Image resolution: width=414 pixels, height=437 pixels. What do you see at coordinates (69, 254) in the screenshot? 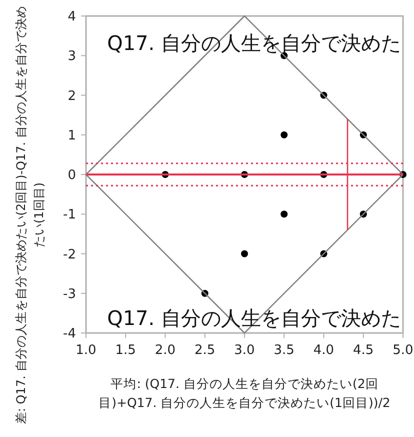
I see `y-tick-label: -2` at bounding box center [69, 254].